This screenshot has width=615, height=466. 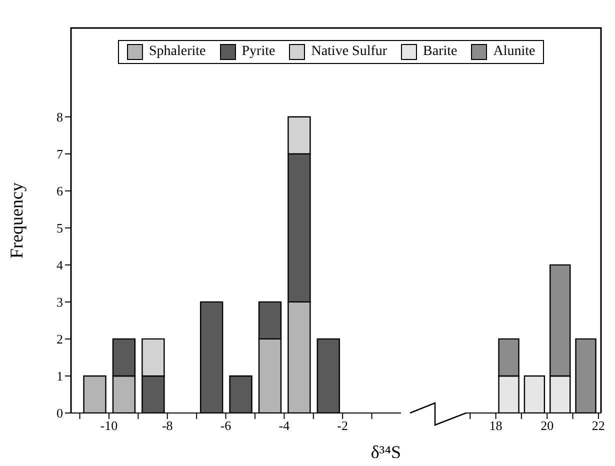 What do you see at coordinates (259, 52) in the screenshot?
I see `legend-label: Pyrite` at bounding box center [259, 52].